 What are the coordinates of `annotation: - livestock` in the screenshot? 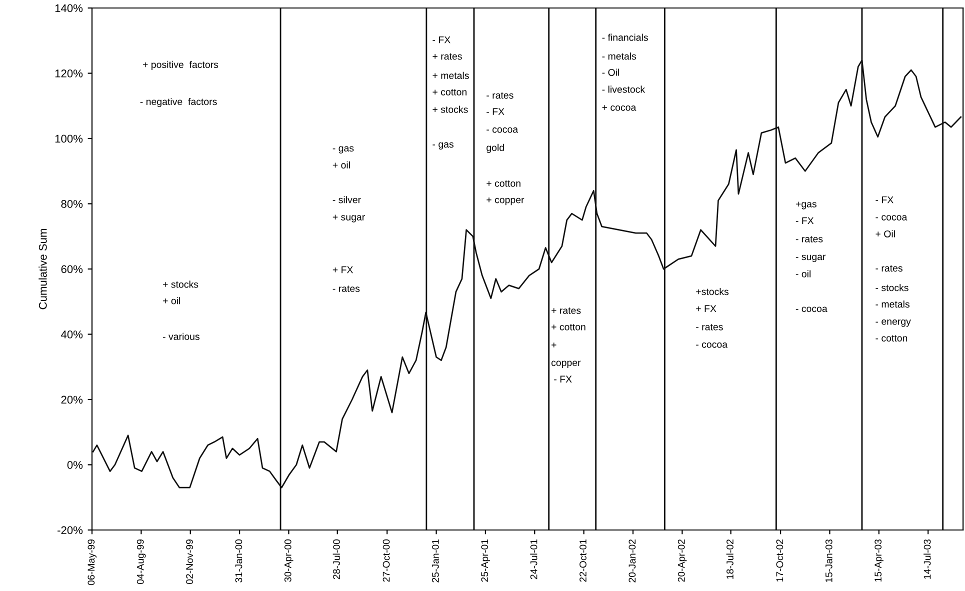 It's located at (624, 89).